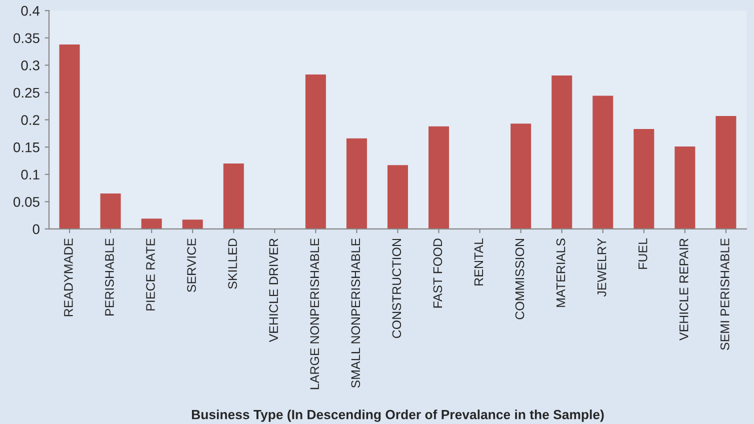 Image resolution: width=754 pixels, height=424 pixels. I want to click on x-tick-label: PIECE RATE, so click(150, 274).